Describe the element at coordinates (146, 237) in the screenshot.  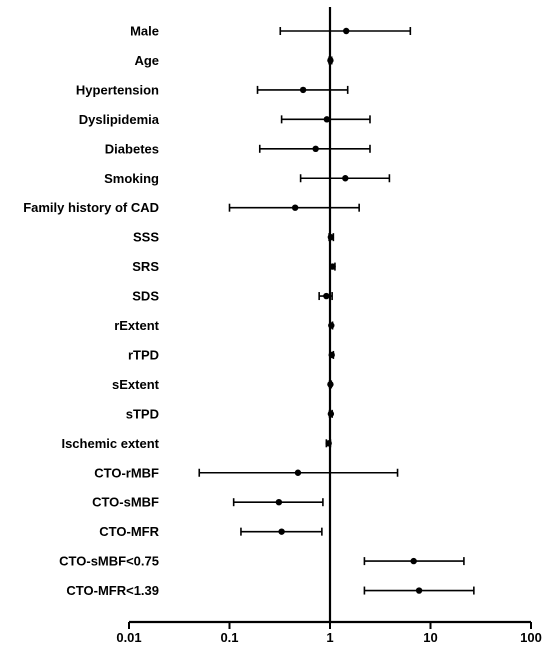
I see `row-label: SSS` at that location.